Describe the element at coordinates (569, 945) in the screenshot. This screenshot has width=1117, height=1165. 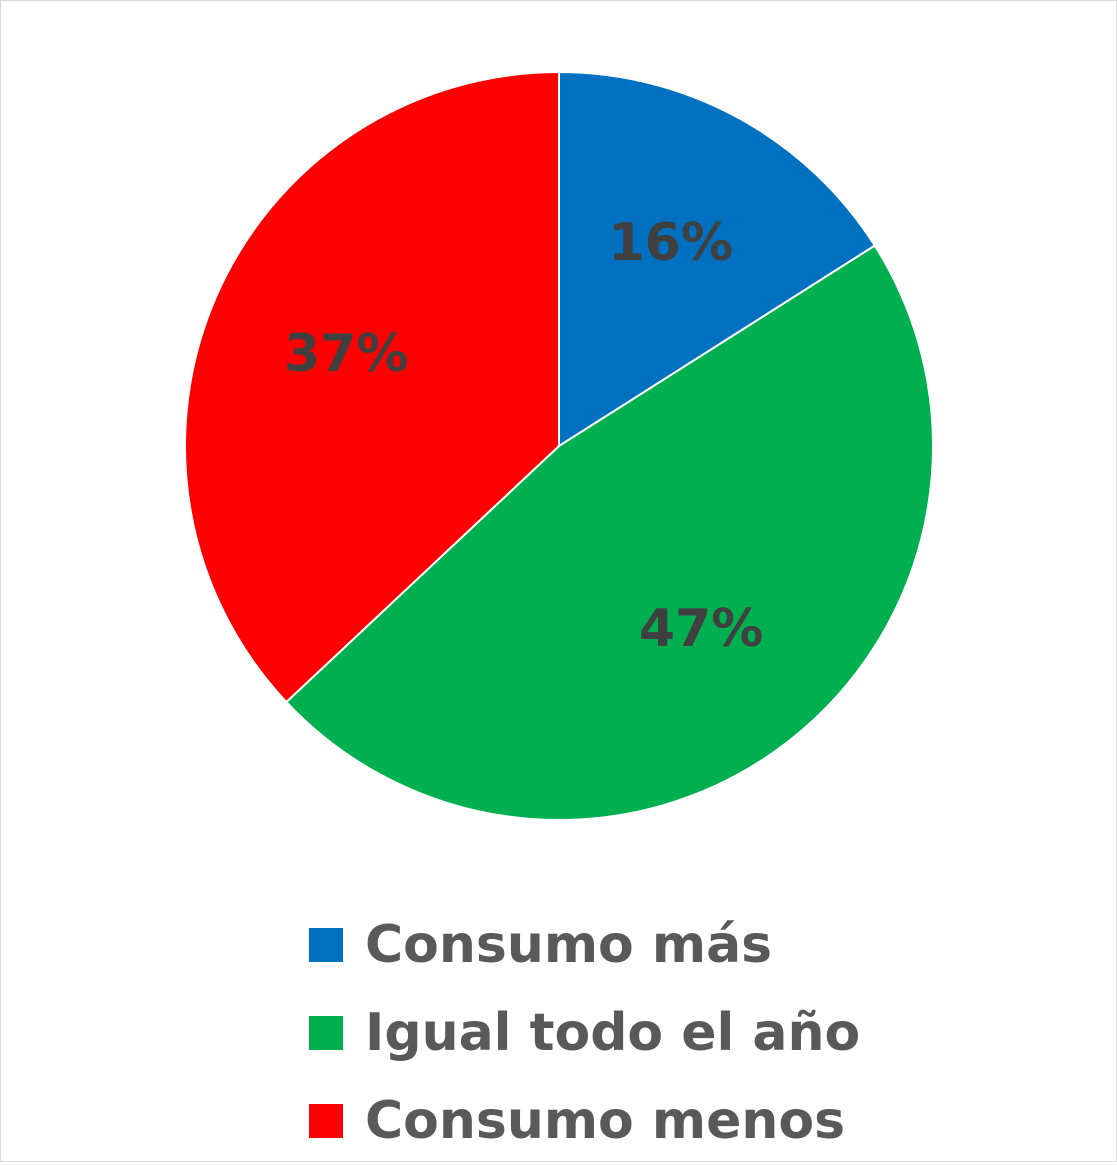
I see `legend-label: Consumo más` at that location.